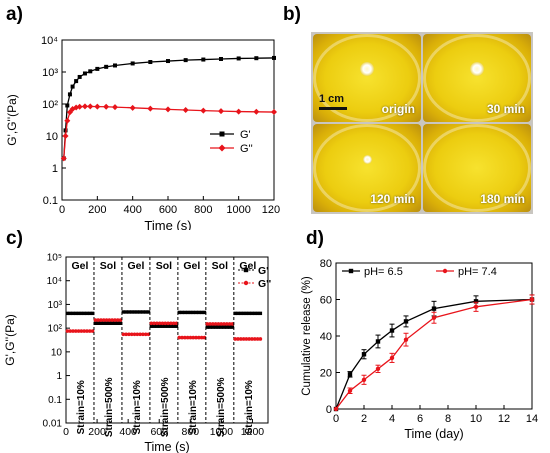 This screenshot has width=550, height=453. Describe the element at coordinates (14, 14) in the screenshot. I see `panel-a-label: a)` at that location.